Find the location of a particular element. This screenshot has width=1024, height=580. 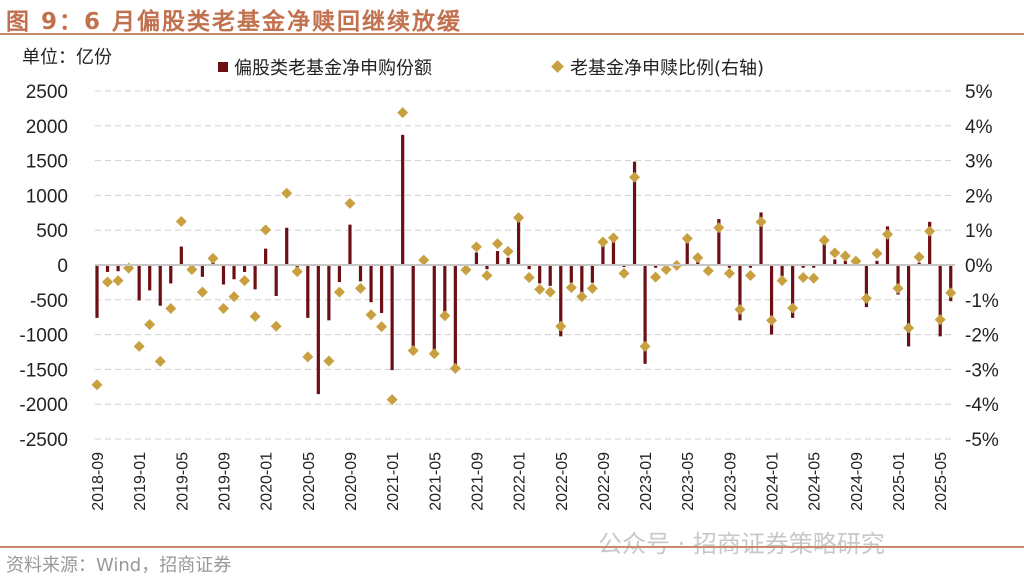

x-tick-label: 2019-05 is located at coordinates (182, 481).